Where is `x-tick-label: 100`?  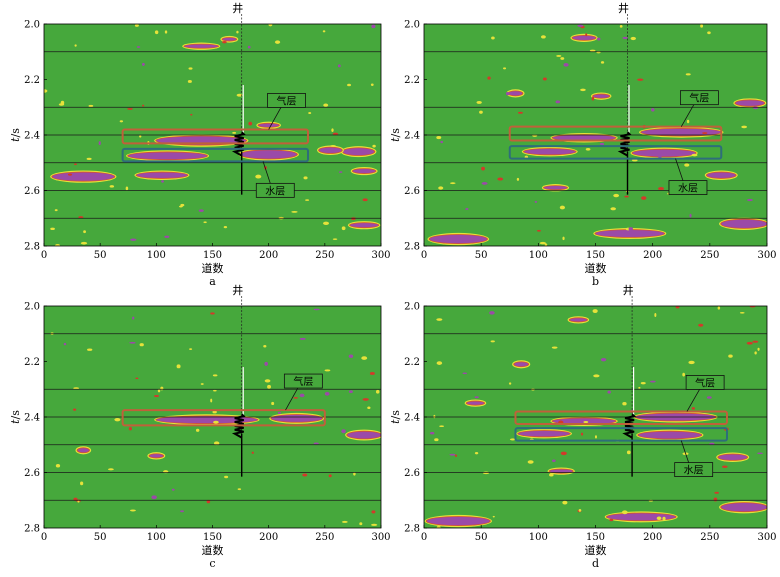 x-tick-label: 100 is located at coordinates (538, 255).